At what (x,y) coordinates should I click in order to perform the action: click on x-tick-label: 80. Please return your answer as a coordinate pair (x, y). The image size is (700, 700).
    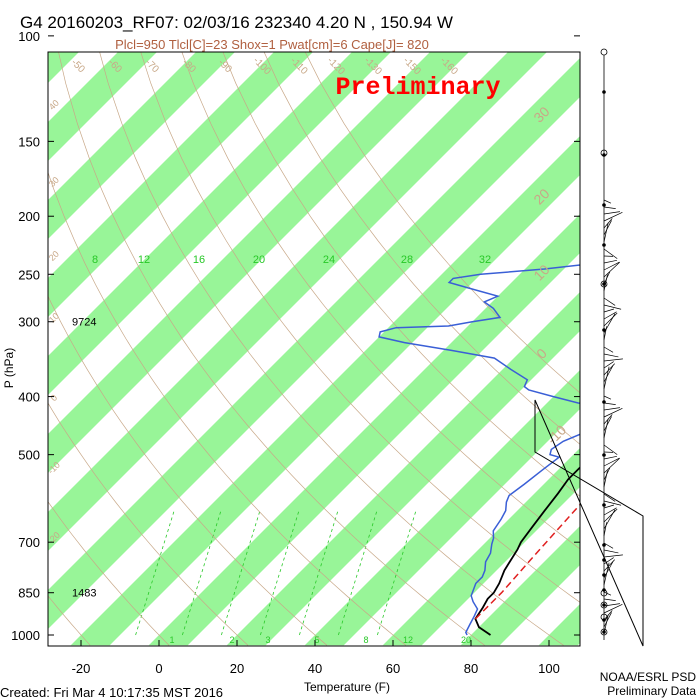
    Looking at the image, I should click on (471, 668).